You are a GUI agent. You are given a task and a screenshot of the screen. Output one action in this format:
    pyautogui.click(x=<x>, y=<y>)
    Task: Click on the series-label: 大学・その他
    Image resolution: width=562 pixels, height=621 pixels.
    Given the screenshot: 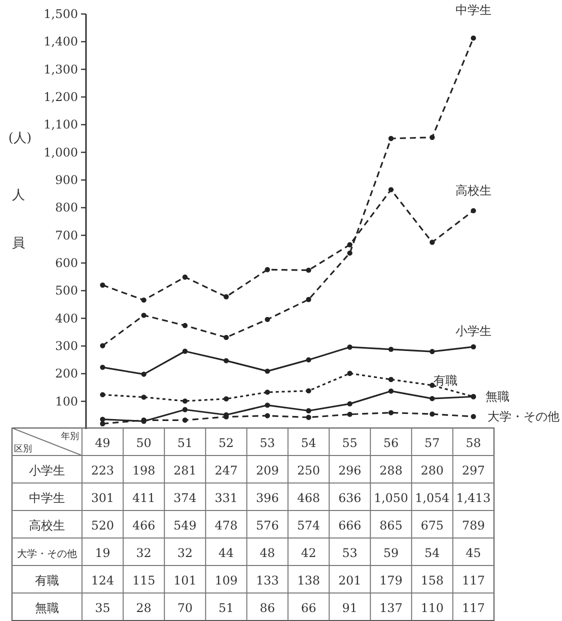 What is the action you would take?
    pyautogui.click(x=523, y=417)
    